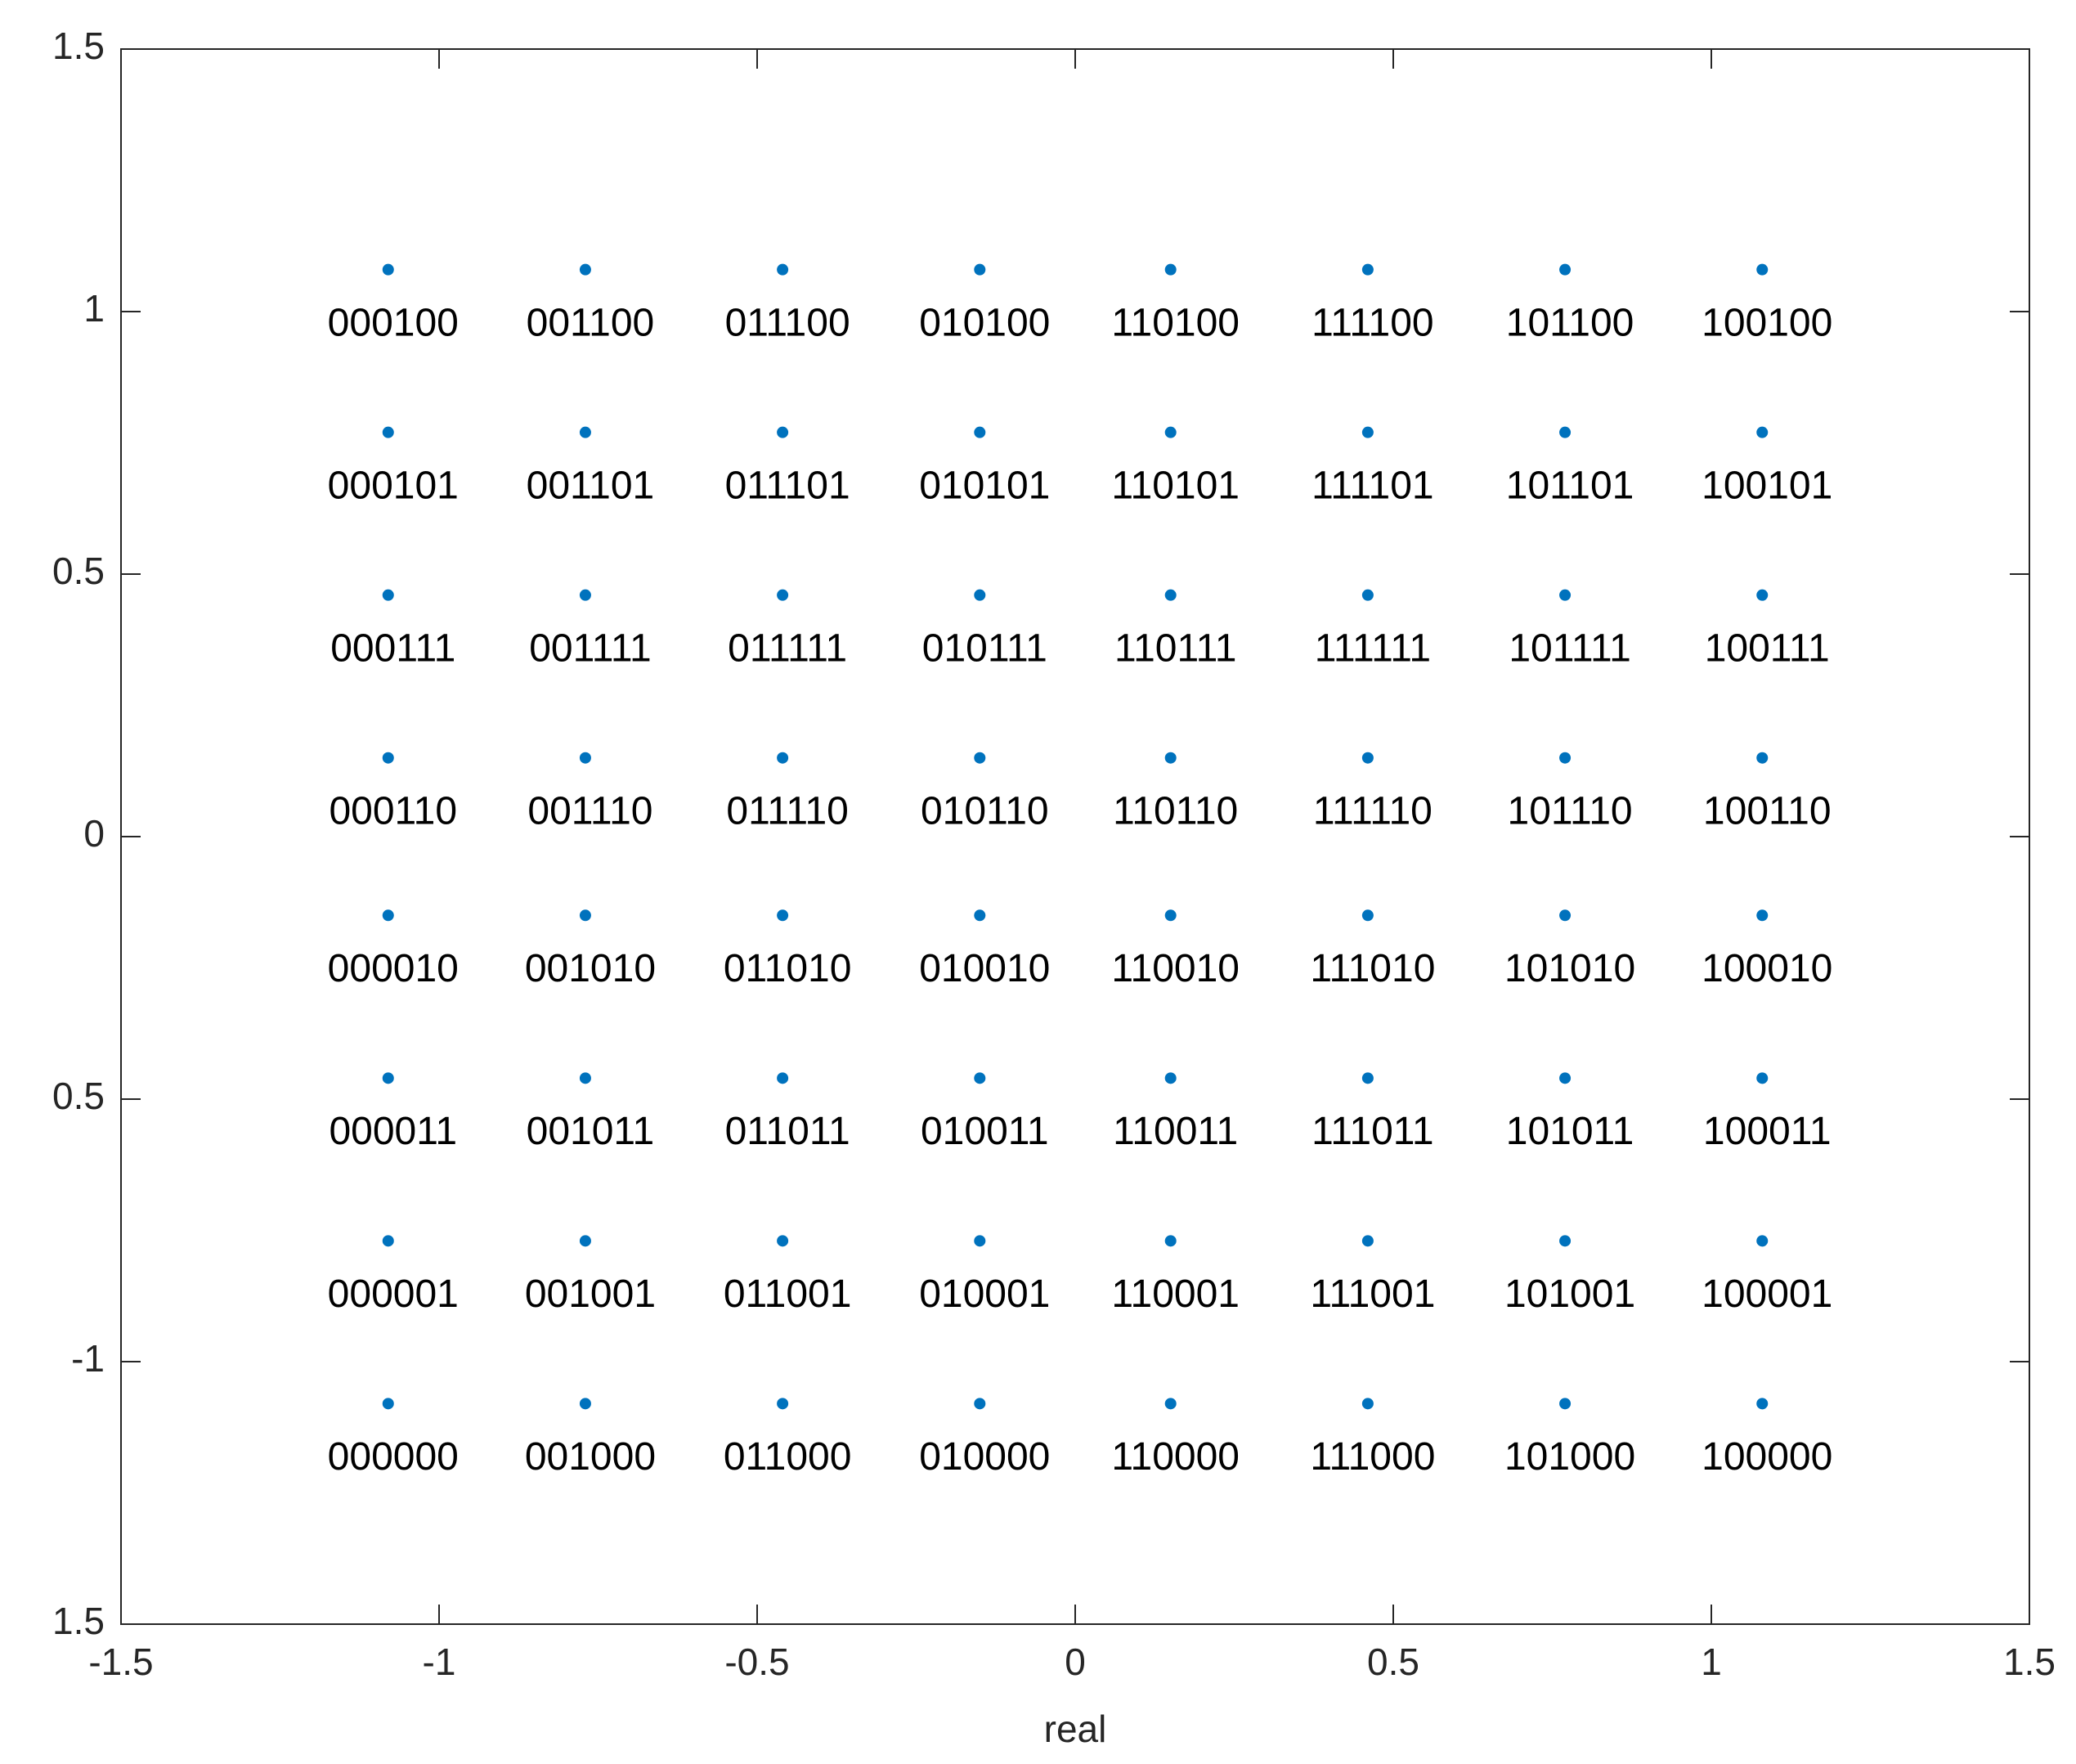  What do you see at coordinates (1767, 1457) in the screenshot?
I see `point-label: 100000` at bounding box center [1767, 1457].